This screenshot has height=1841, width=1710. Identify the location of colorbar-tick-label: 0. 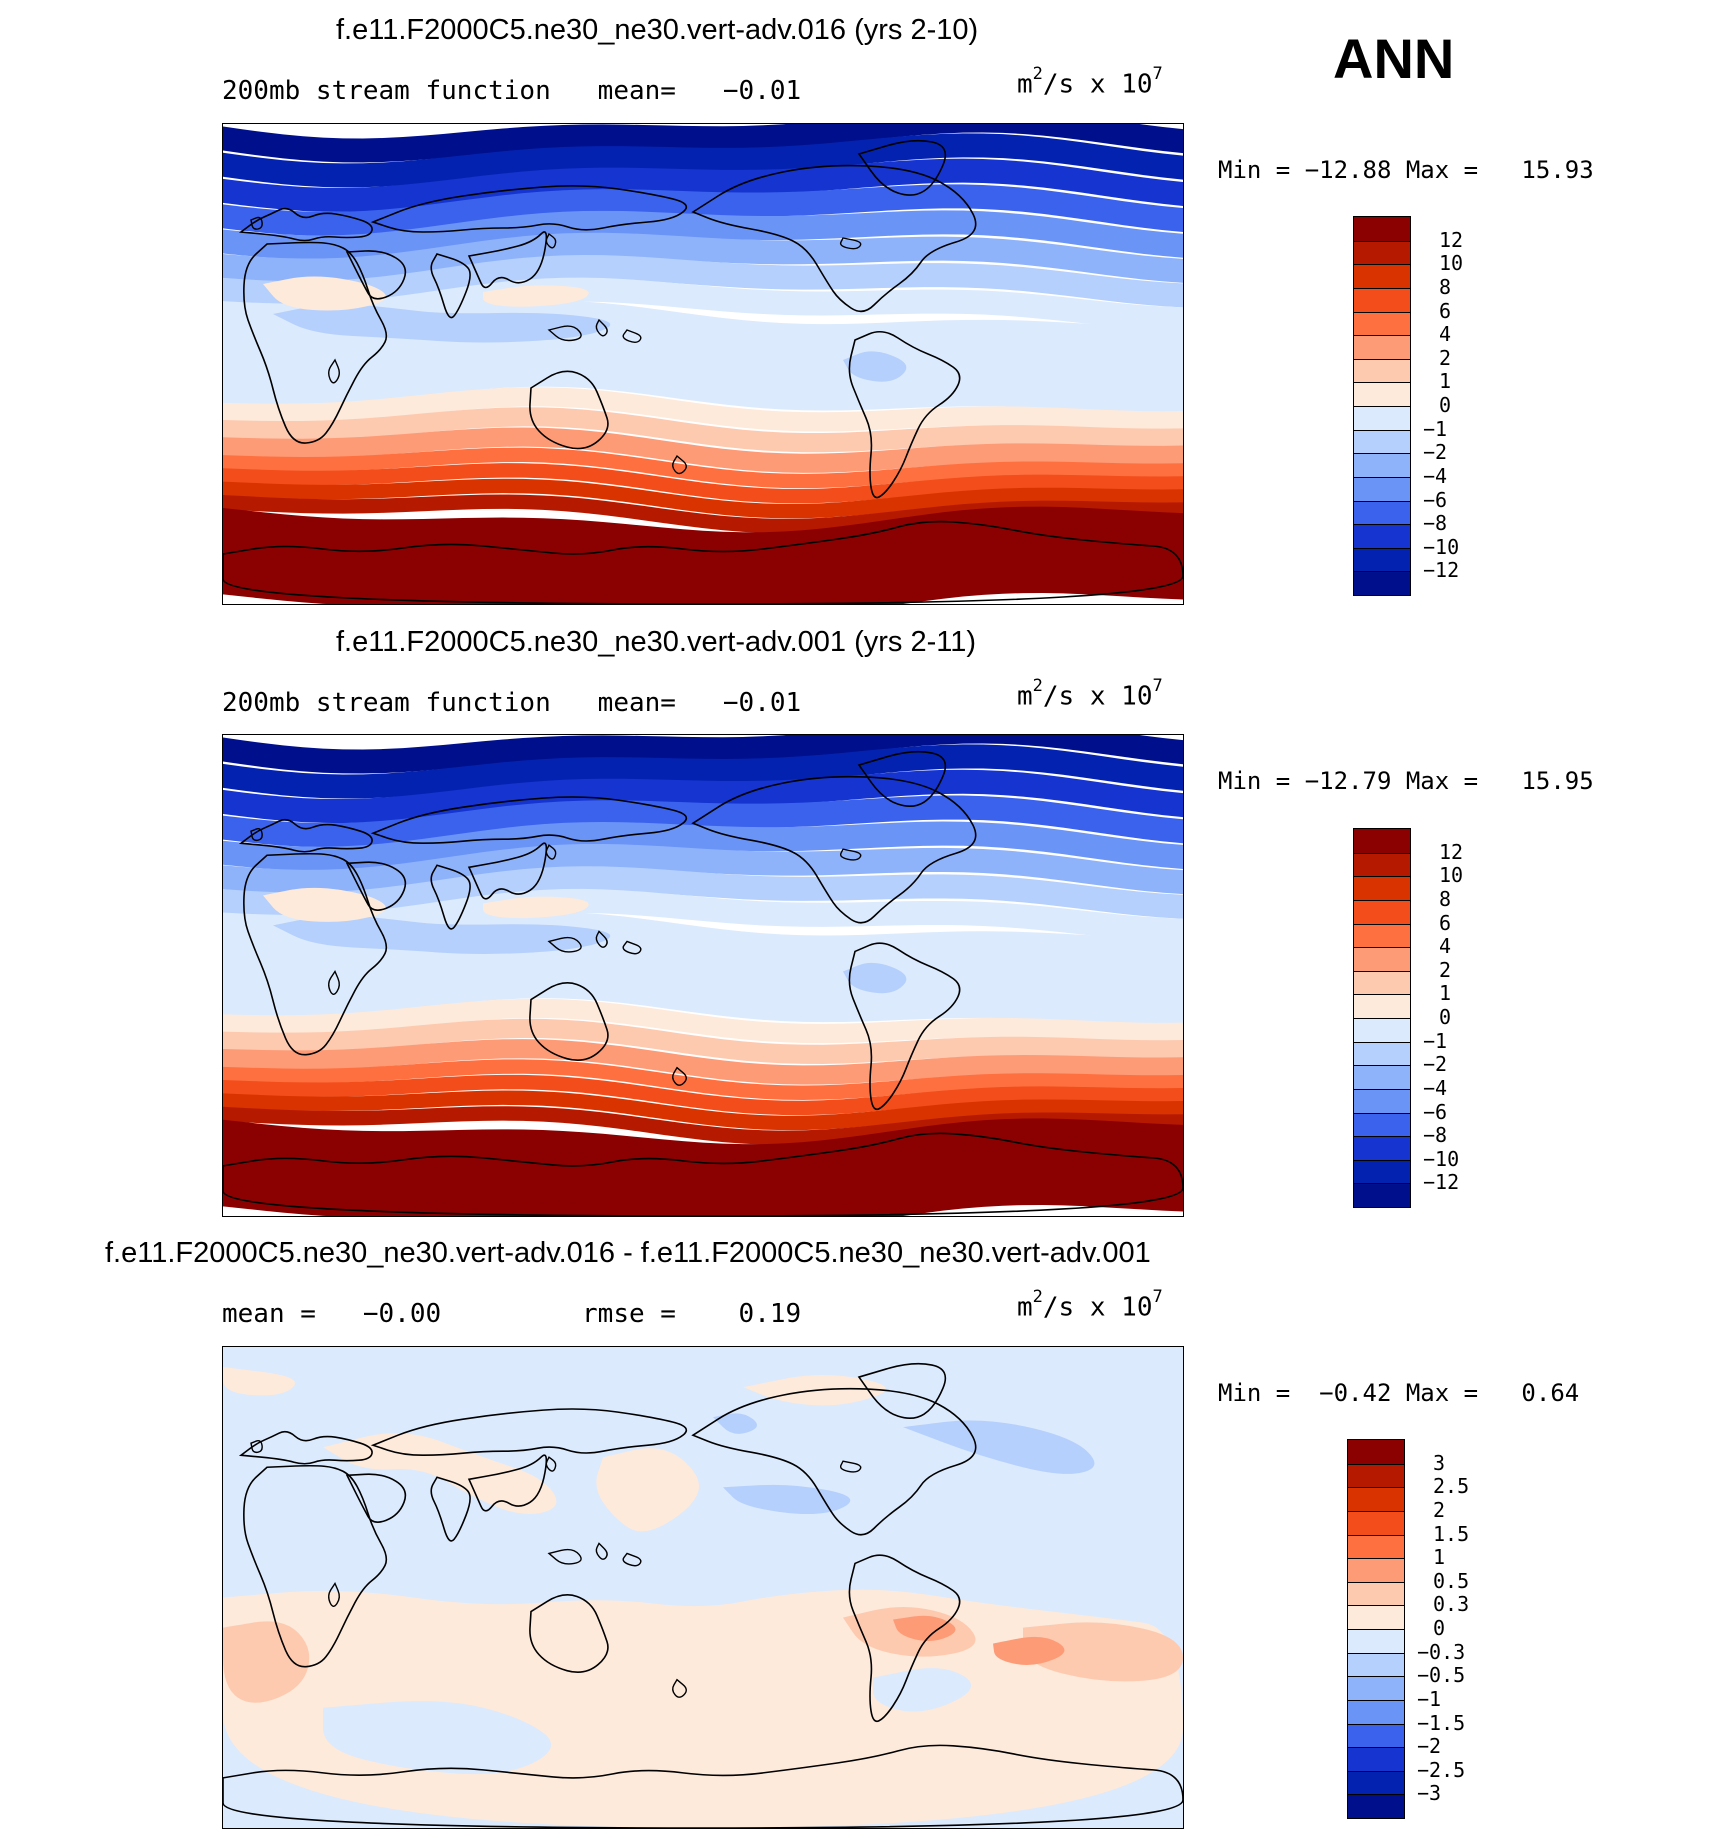
(1439, 1628).